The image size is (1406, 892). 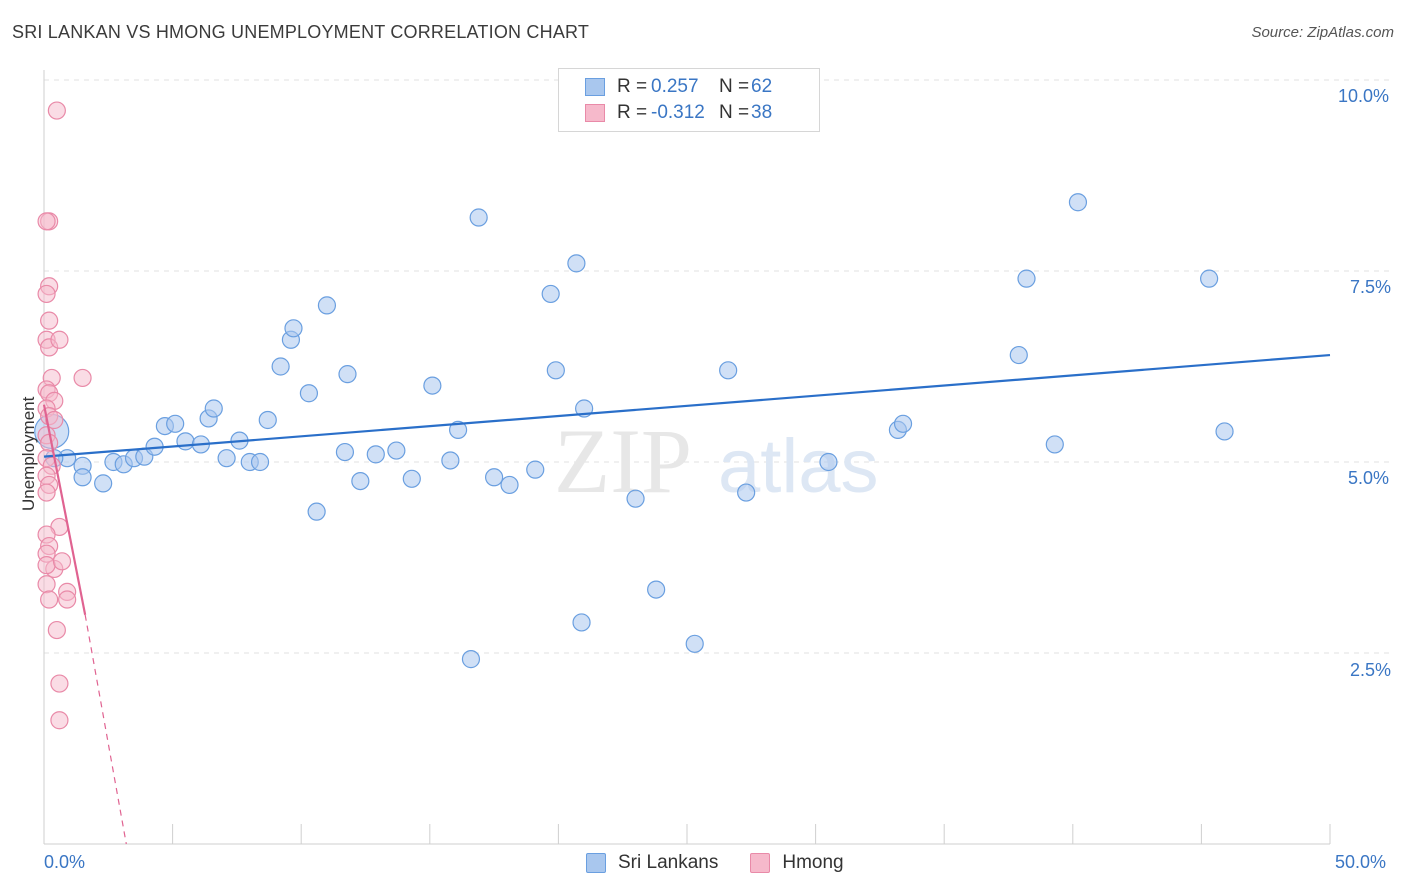 What do you see at coordinates (762, 112) in the screenshot?
I see `legend-n-value: 38` at bounding box center [762, 112].